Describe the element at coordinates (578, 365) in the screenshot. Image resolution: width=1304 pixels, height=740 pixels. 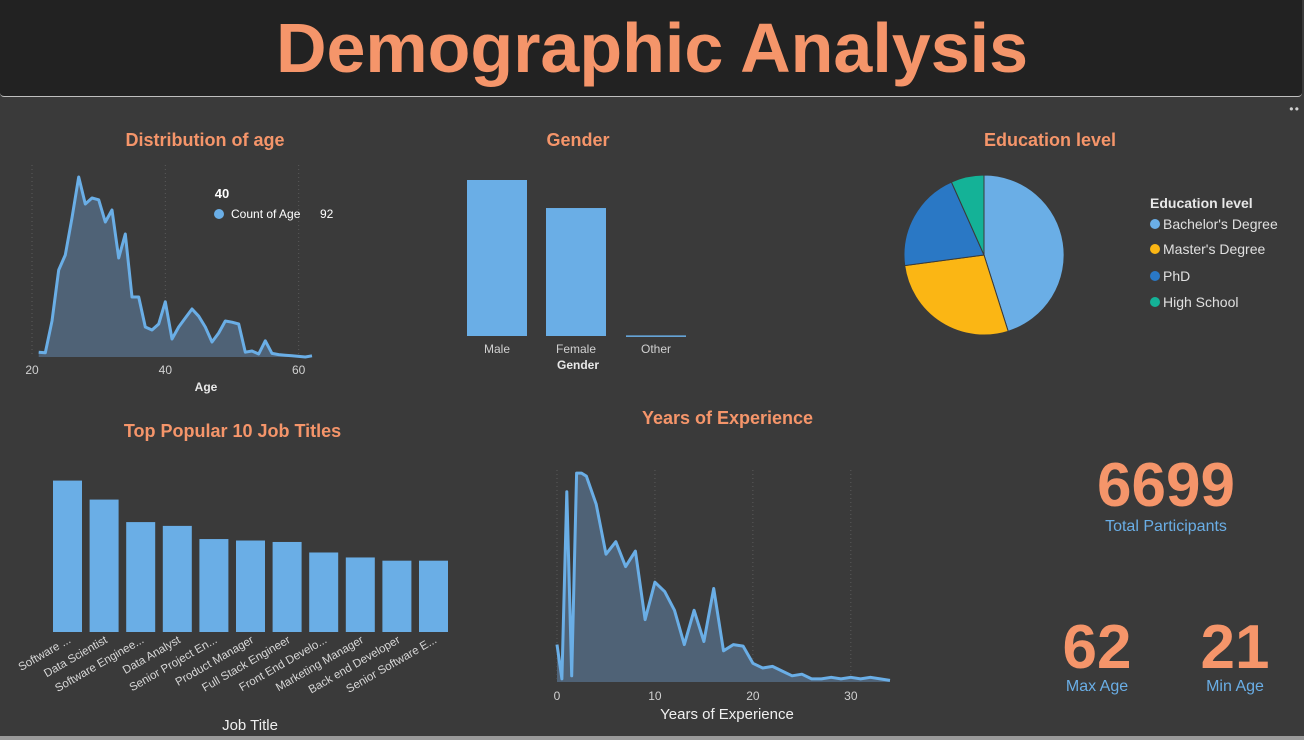
I see `gender-axis-label: Gender` at that location.